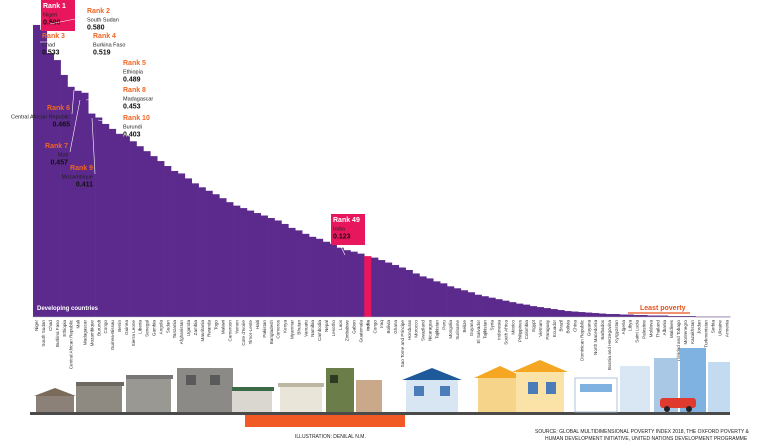 The height and width of the screenshot is (448, 760). Describe the element at coordinates (505, 332) in the screenshot. I see `x-tick-label: South Africa` at that location.